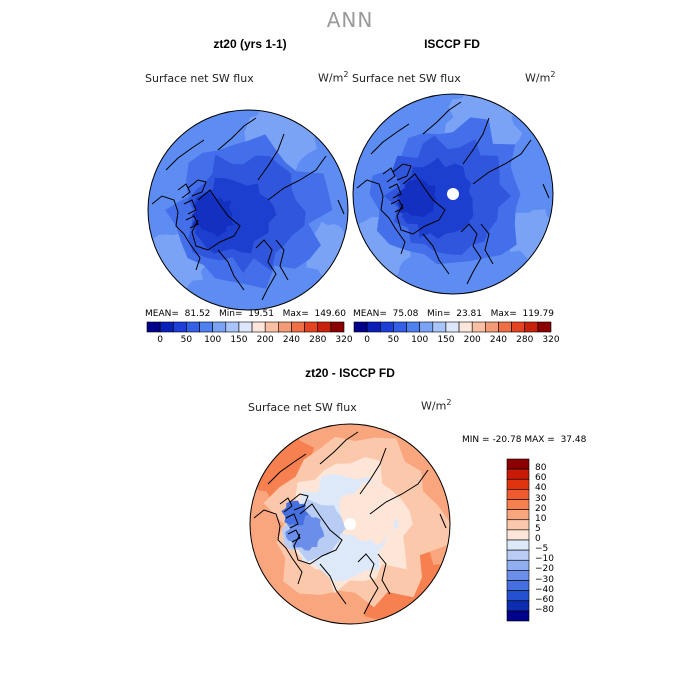 This screenshot has width=700, height=700. I want to click on colorbar-tick-label: 80, so click(541, 468).